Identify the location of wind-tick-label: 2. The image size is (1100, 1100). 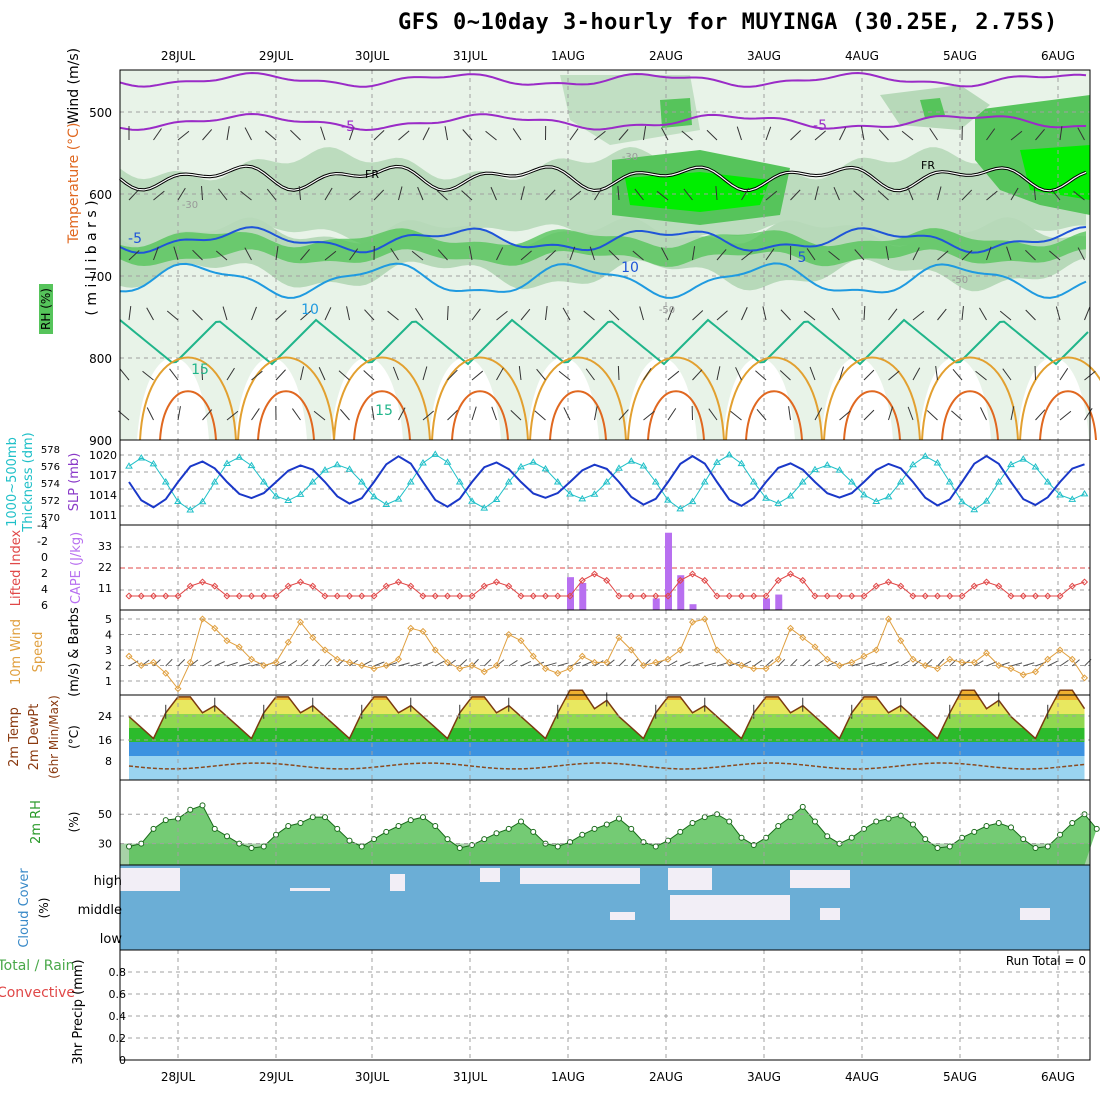
(108, 666).